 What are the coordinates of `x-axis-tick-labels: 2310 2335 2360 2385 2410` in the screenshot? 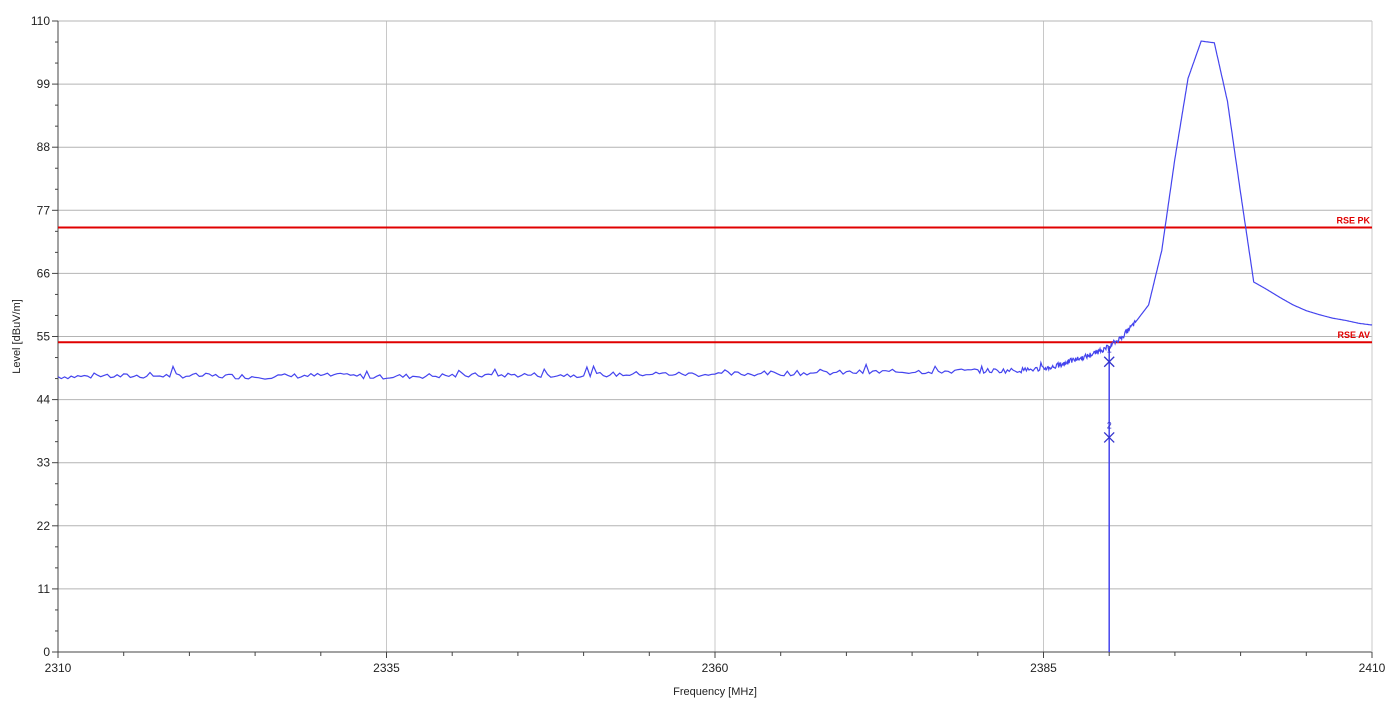 It's located at (715, 668).